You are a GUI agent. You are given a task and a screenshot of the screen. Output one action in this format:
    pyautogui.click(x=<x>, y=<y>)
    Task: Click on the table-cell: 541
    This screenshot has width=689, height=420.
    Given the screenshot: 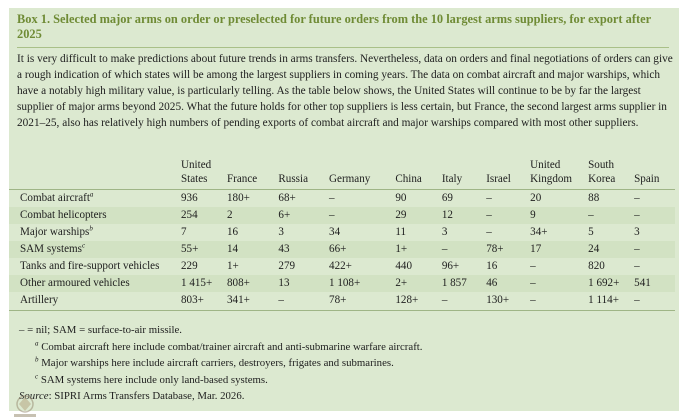 What is the action you would take?
    pyautogui.click(x=652, y=283)
    